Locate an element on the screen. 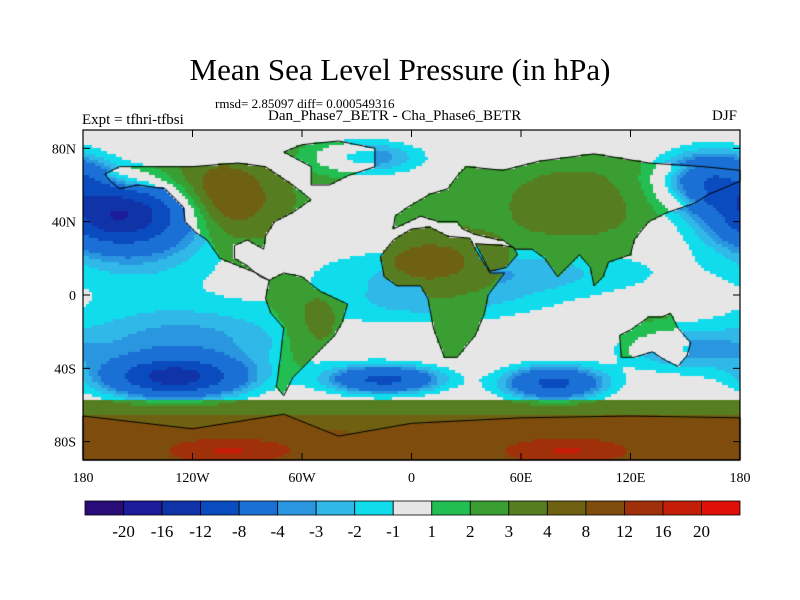 This screenshot has height=600, width=800. colorbar-label: -1 is located at coordinates (393, 531).